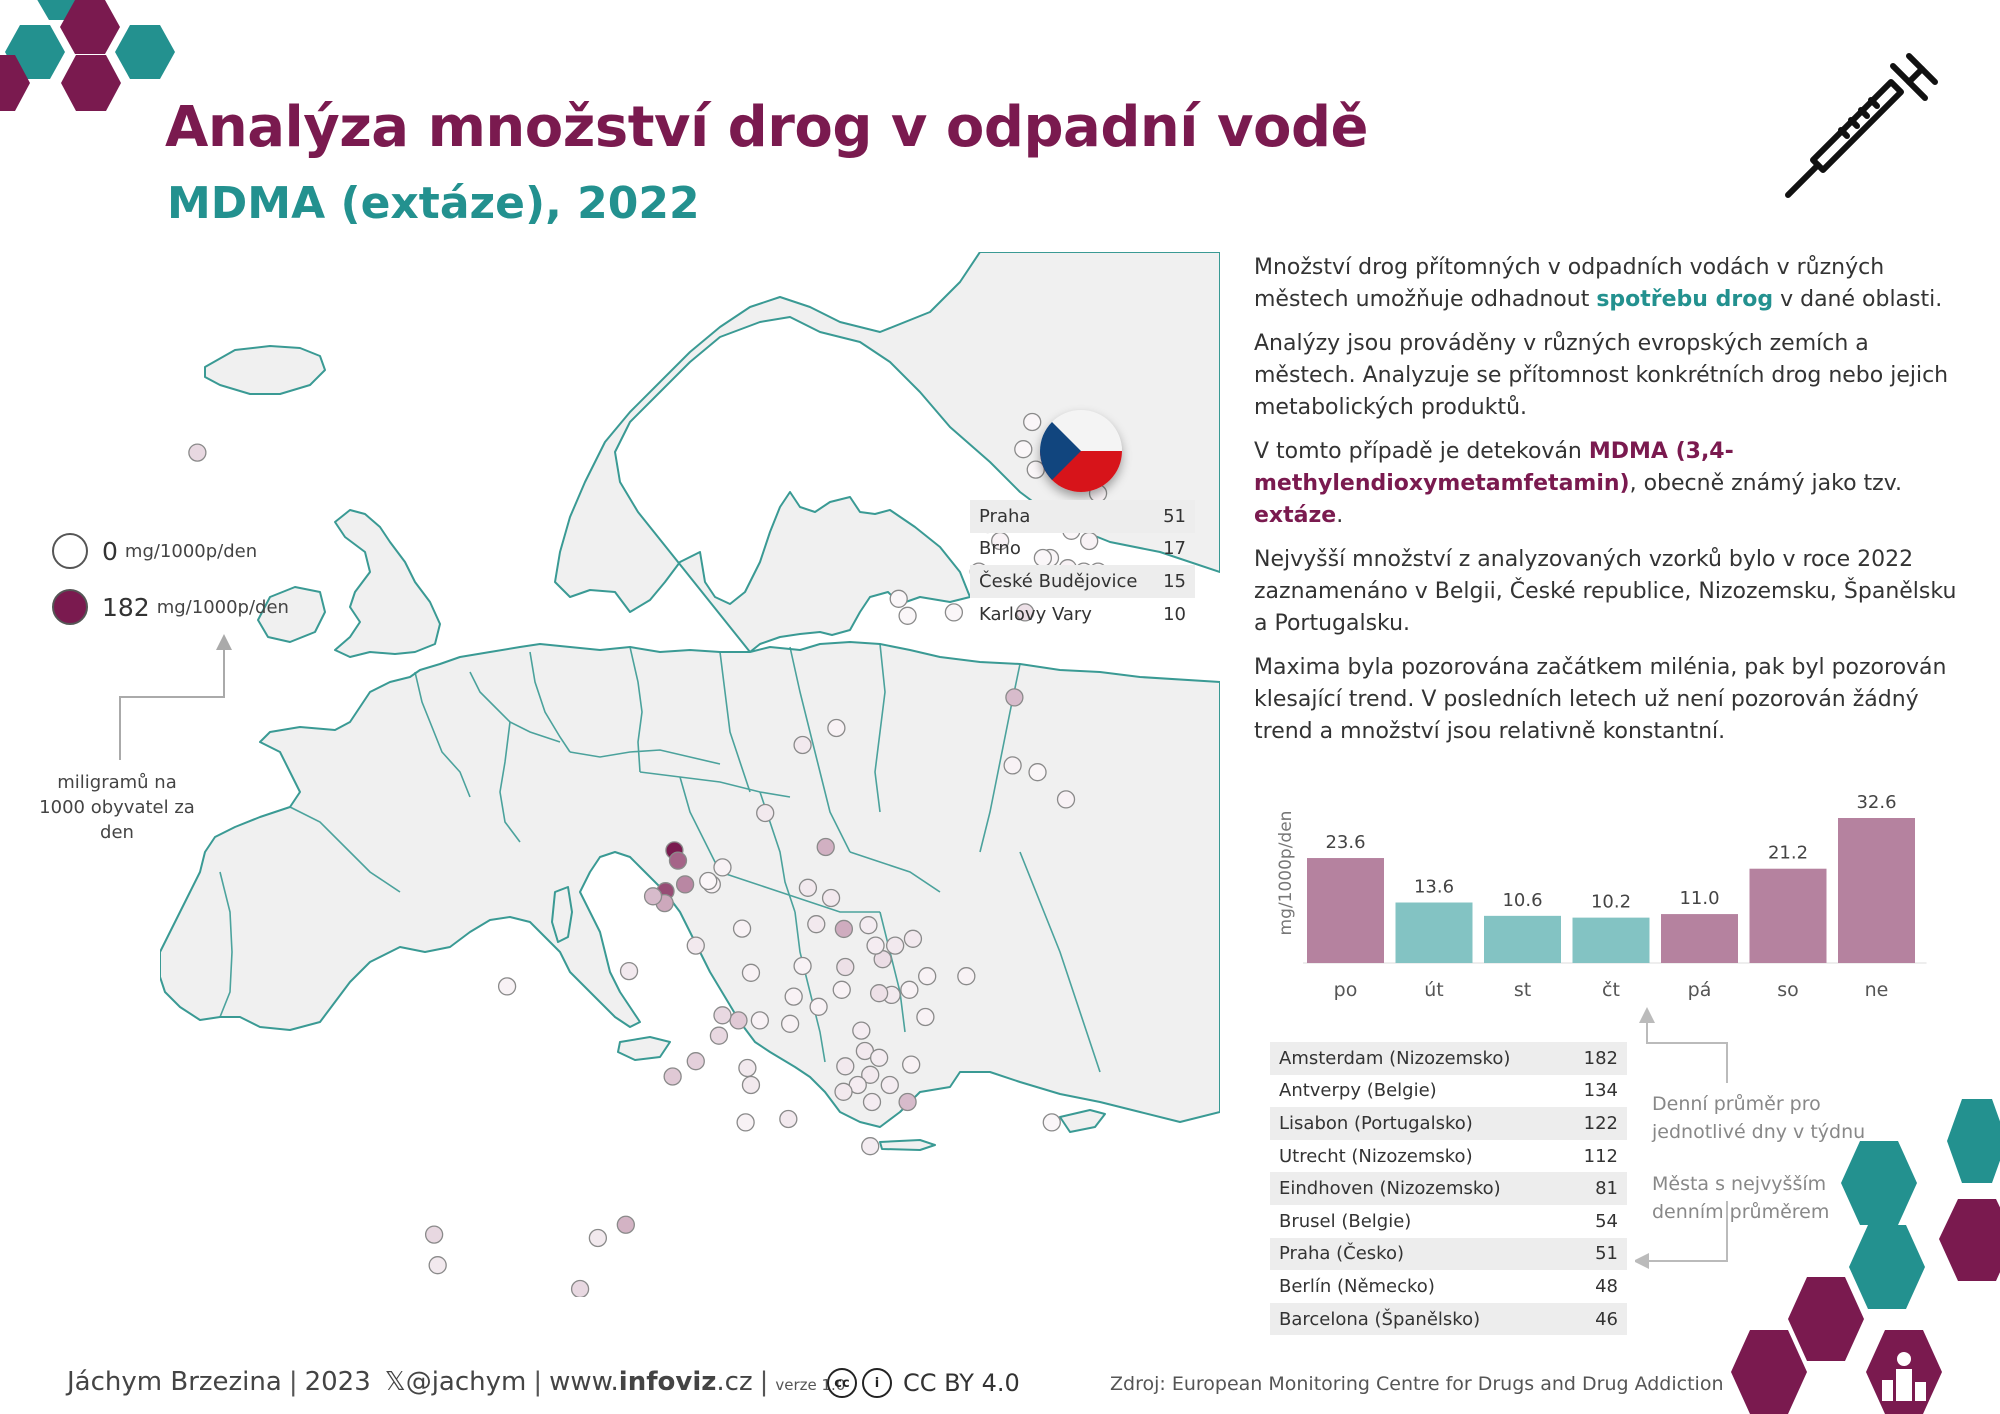  Describe the element at coordinates (337, 1382) in the screenshot. I see `footer-year: 2023` at that location.